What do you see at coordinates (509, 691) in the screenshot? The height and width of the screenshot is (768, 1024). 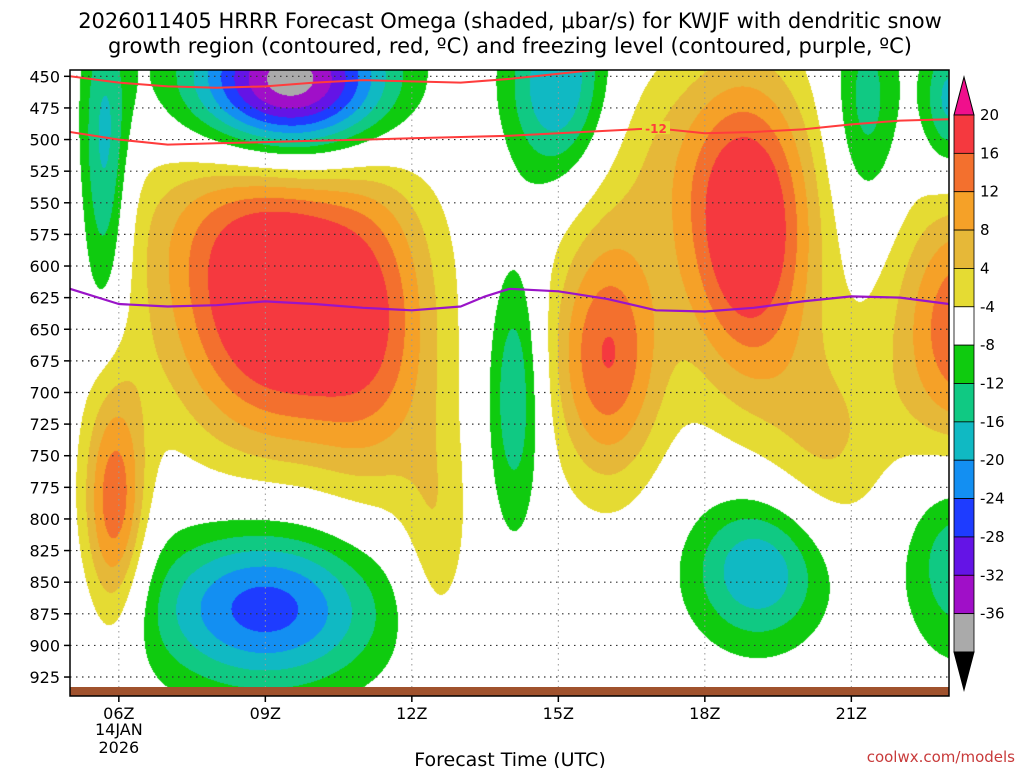 I see `ground-band` at bounding box center [509, 691].